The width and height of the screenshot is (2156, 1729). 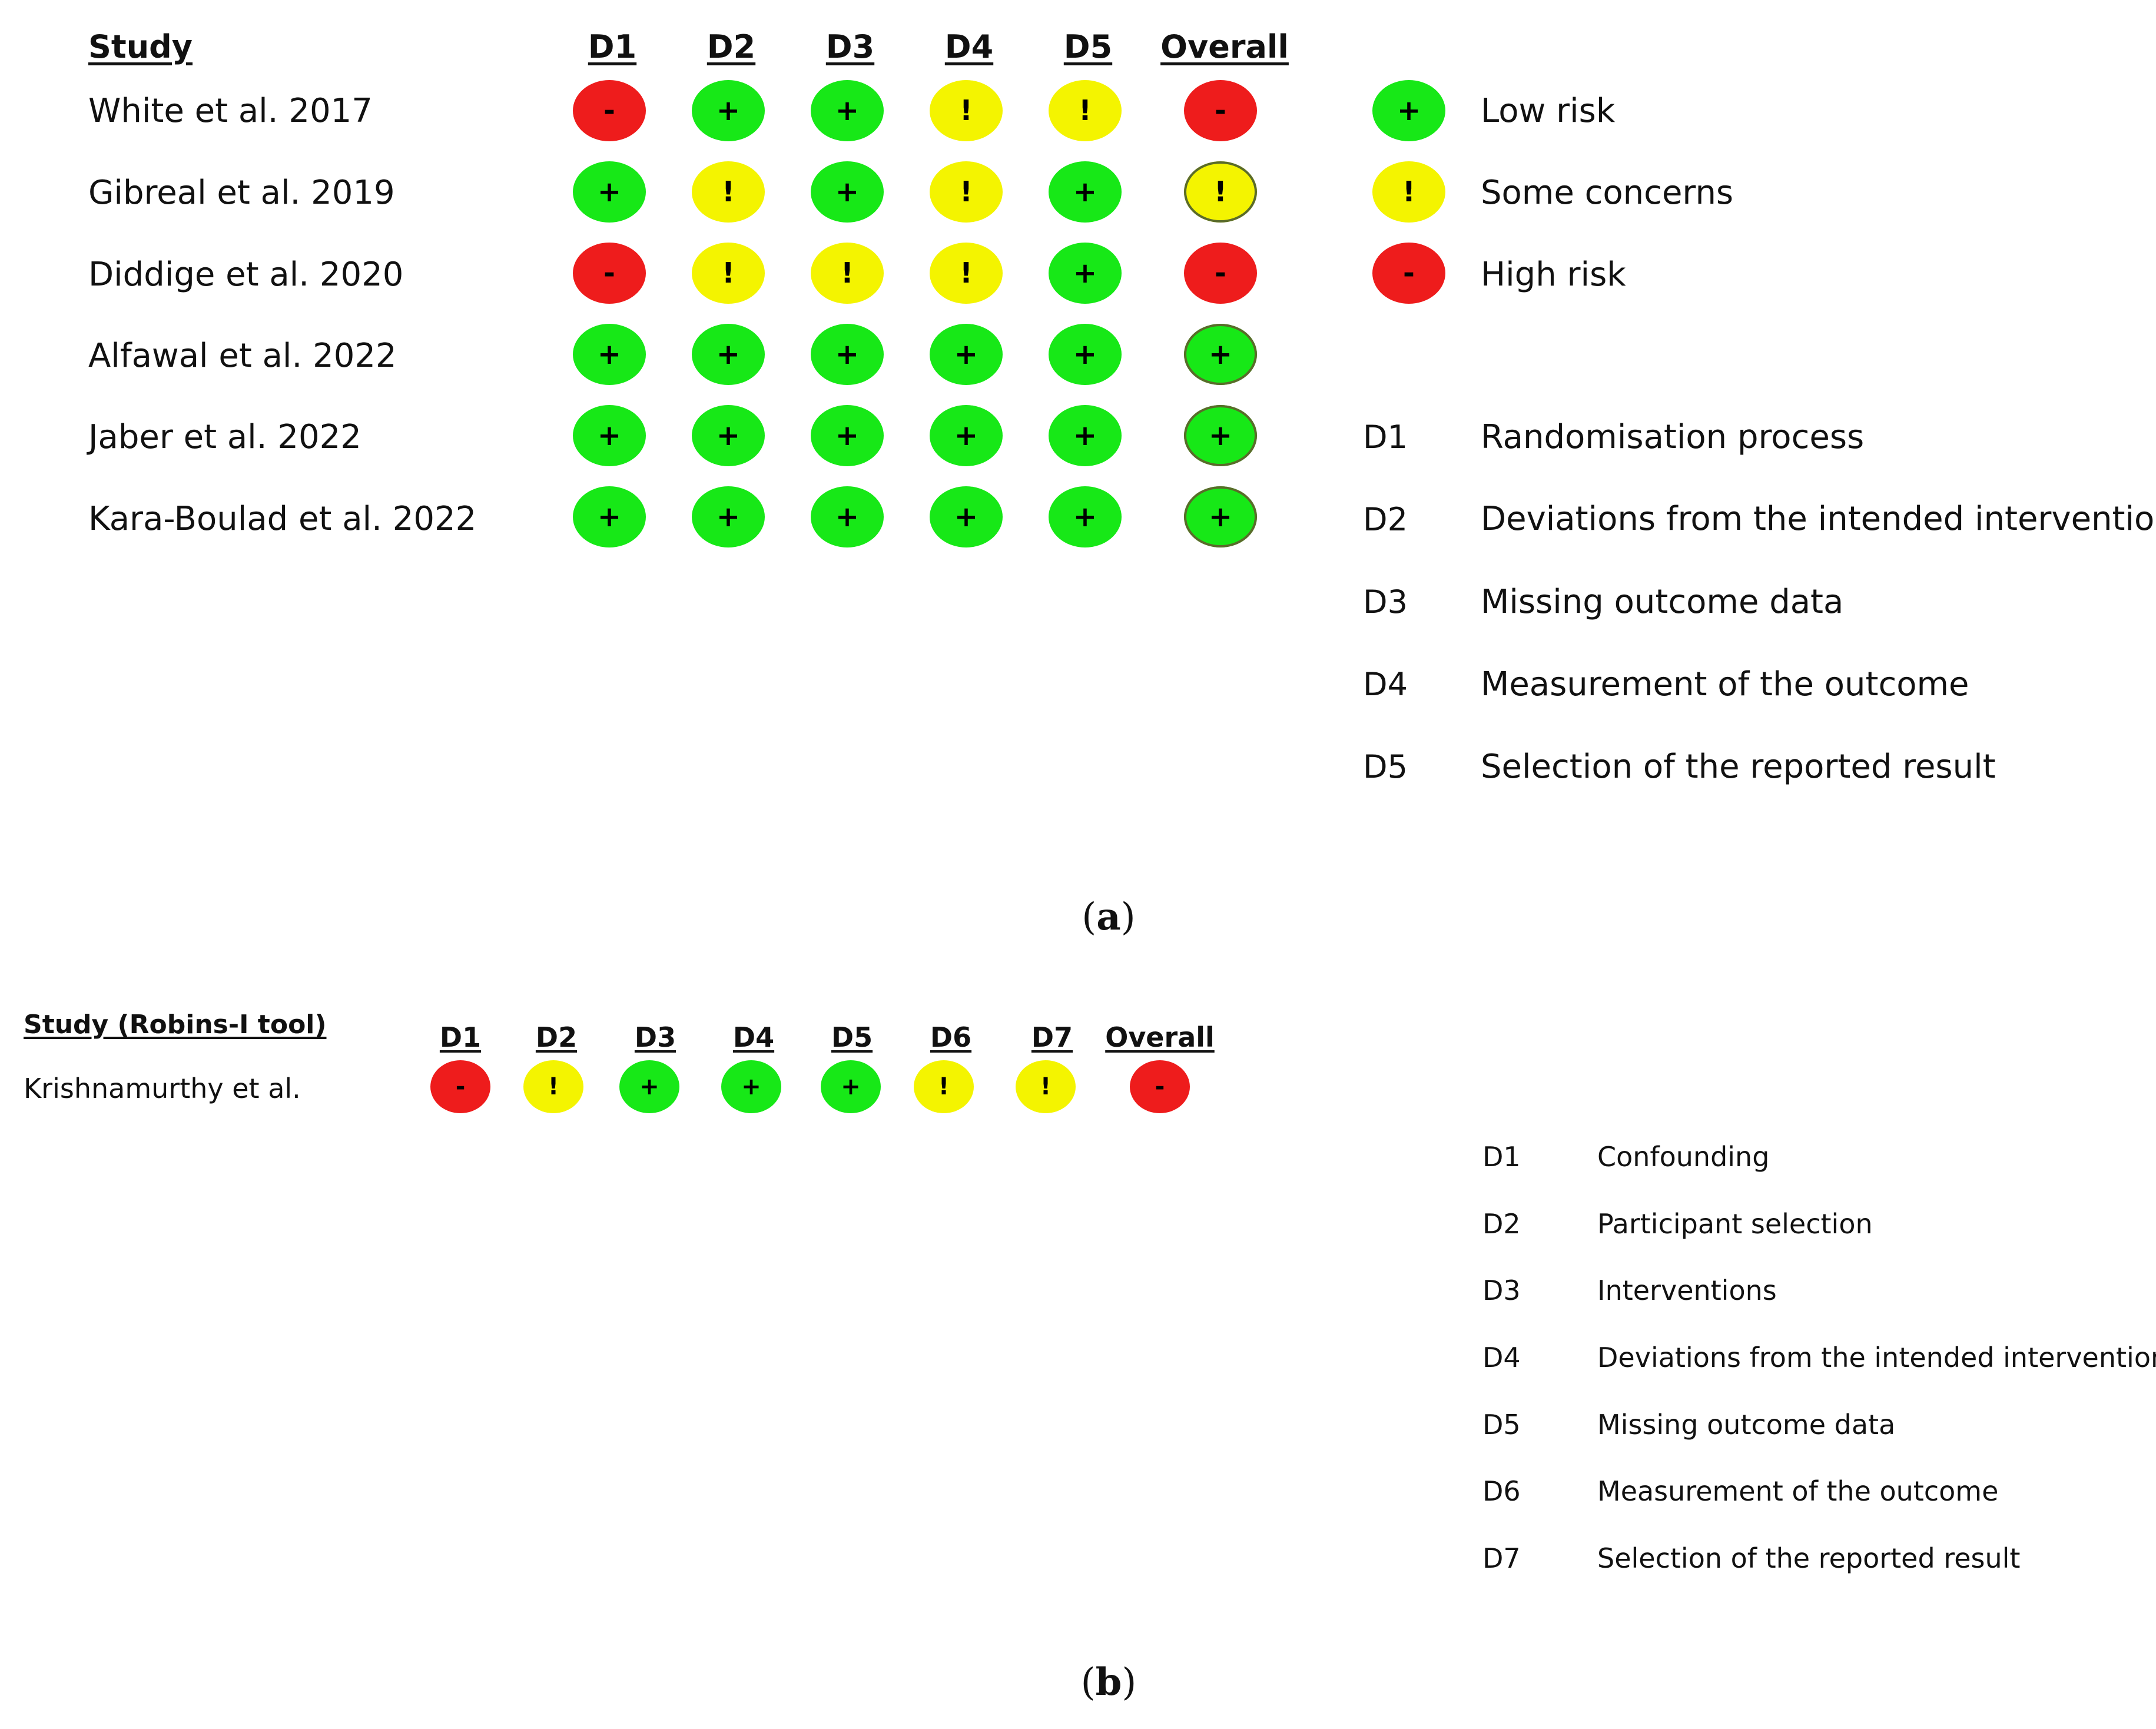 I want to click on domain-description: Confounding, so click(x=1683, y=1157).